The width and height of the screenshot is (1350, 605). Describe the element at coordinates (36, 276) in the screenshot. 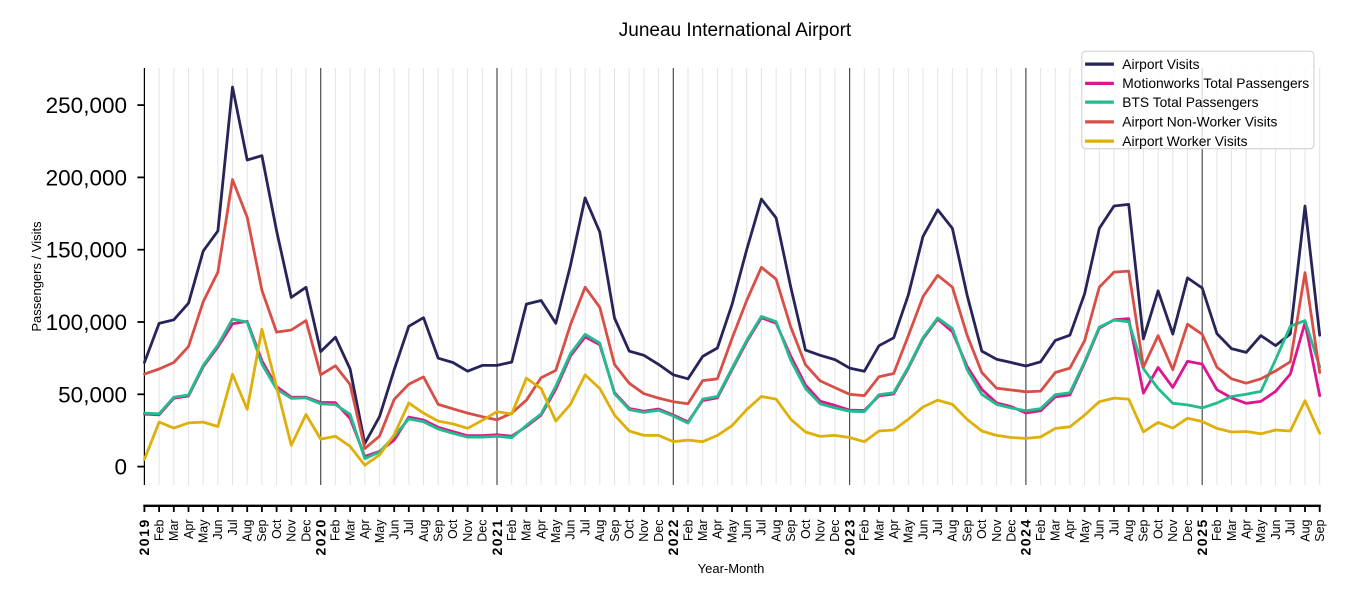

I see `svg-text: Passengers / Visits` at that location.